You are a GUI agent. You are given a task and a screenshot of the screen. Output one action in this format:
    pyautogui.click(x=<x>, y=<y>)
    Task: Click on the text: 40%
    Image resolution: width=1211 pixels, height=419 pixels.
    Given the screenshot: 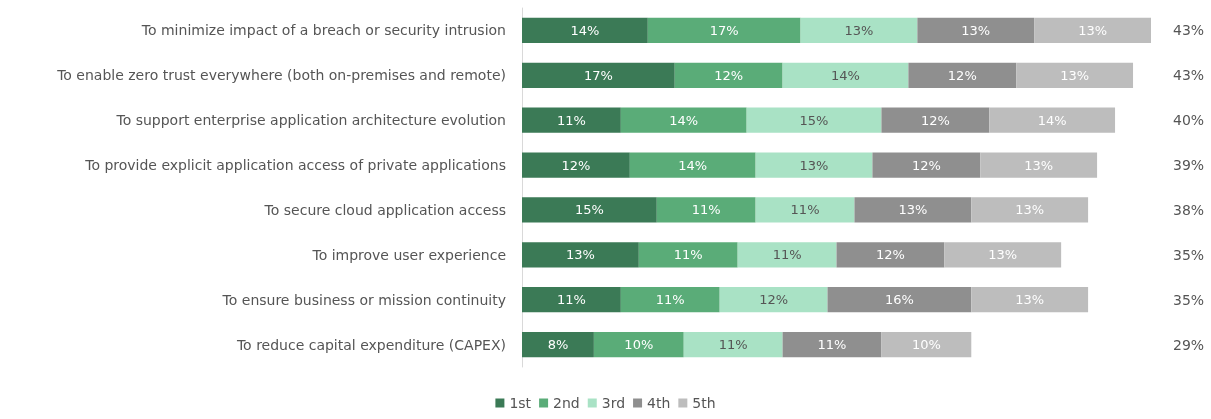 What is the action you would take?
    pyautogui.click(x=1189, y=120)
    